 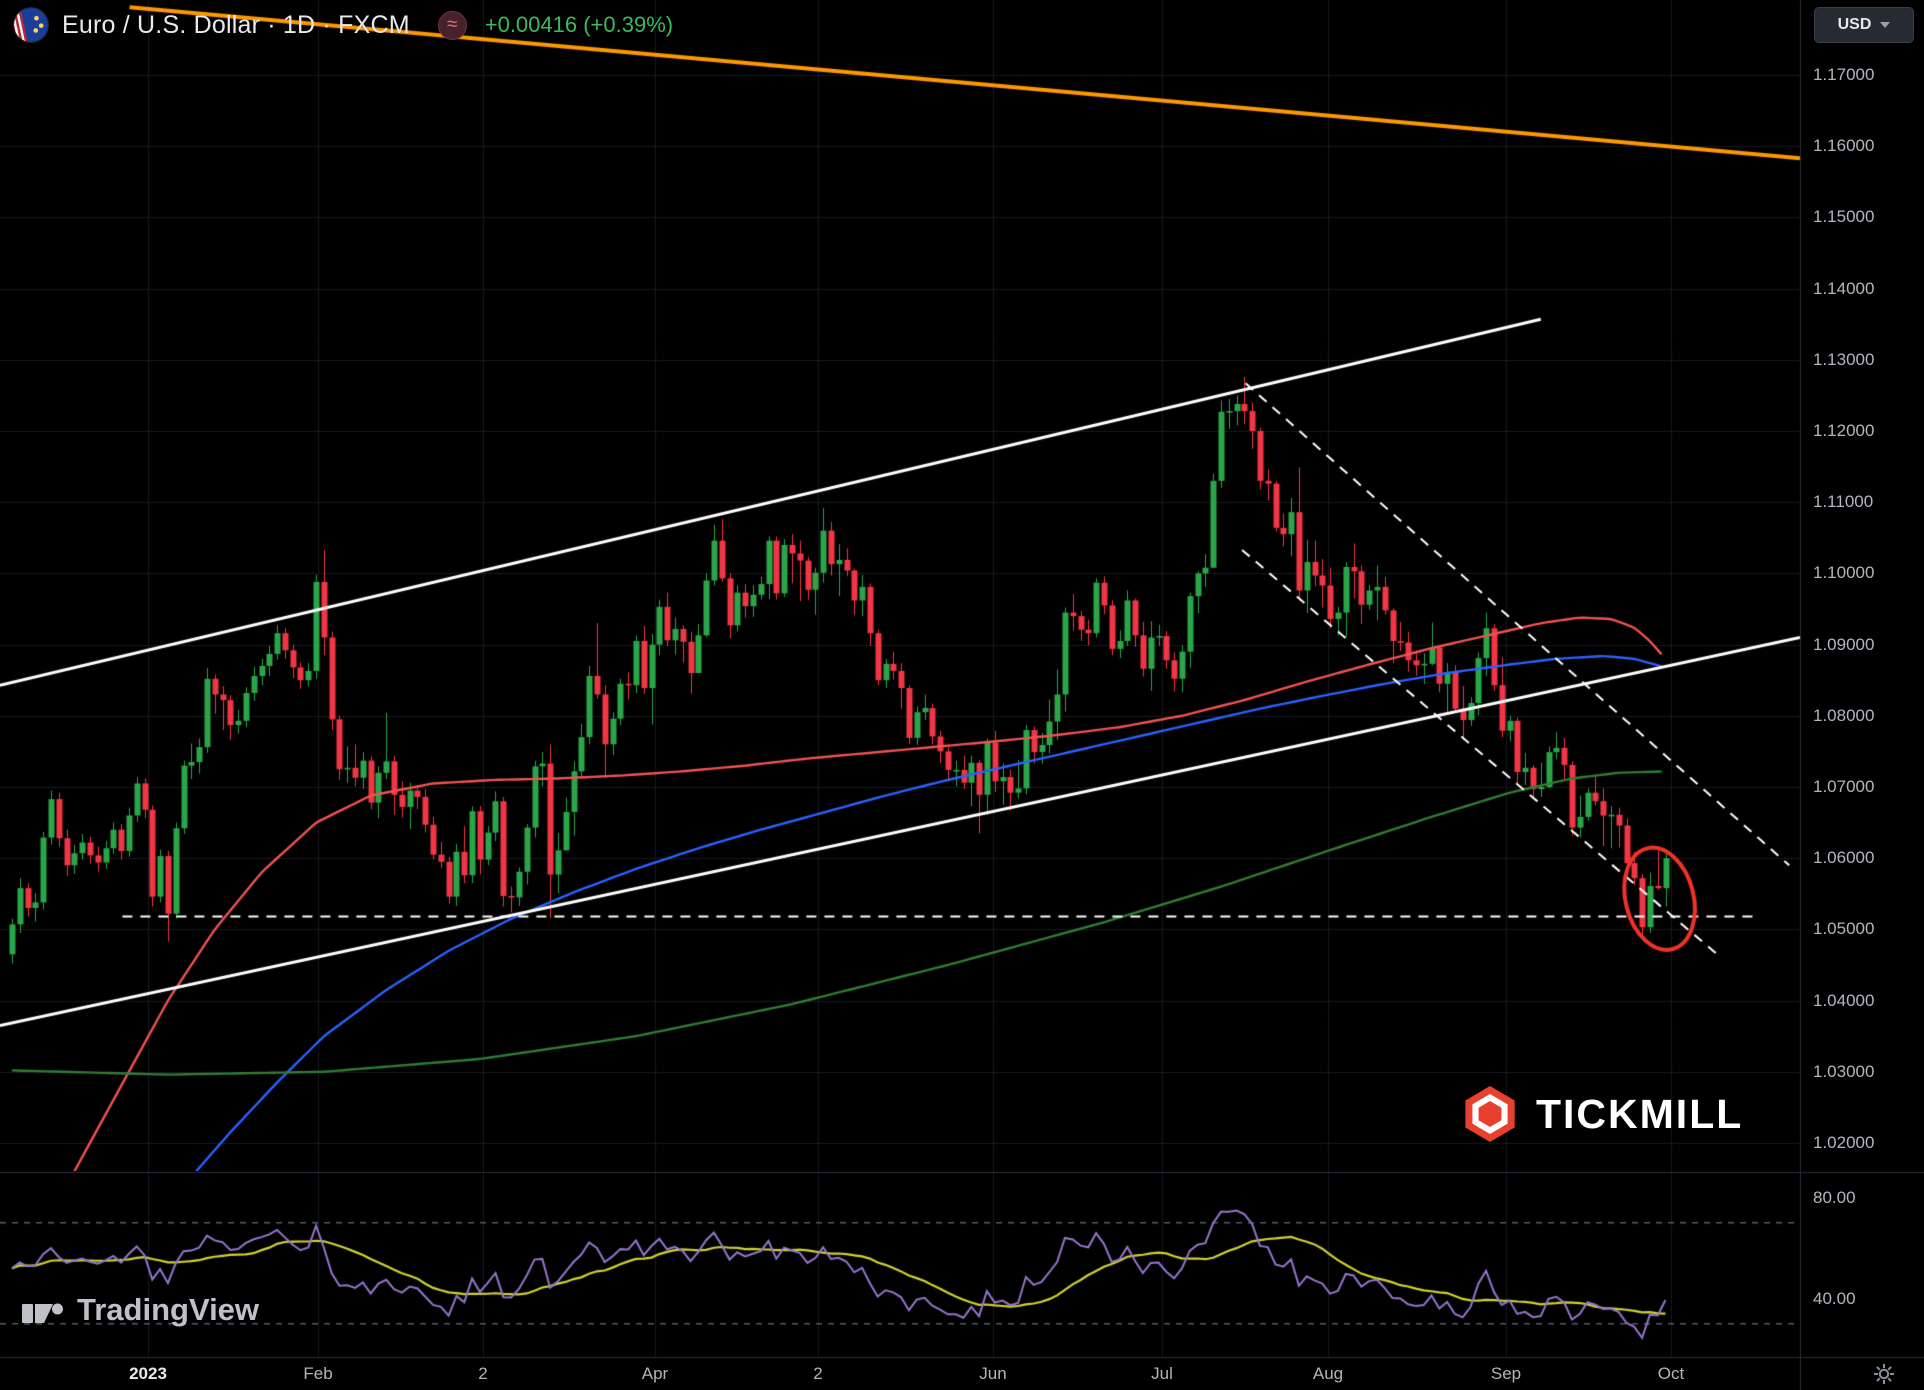 What do you see at coordinates (1640, 1113) in the screenshot?
I see `tickmill-logo-text: TICKMILL` at bounding box center [1640, 1113].